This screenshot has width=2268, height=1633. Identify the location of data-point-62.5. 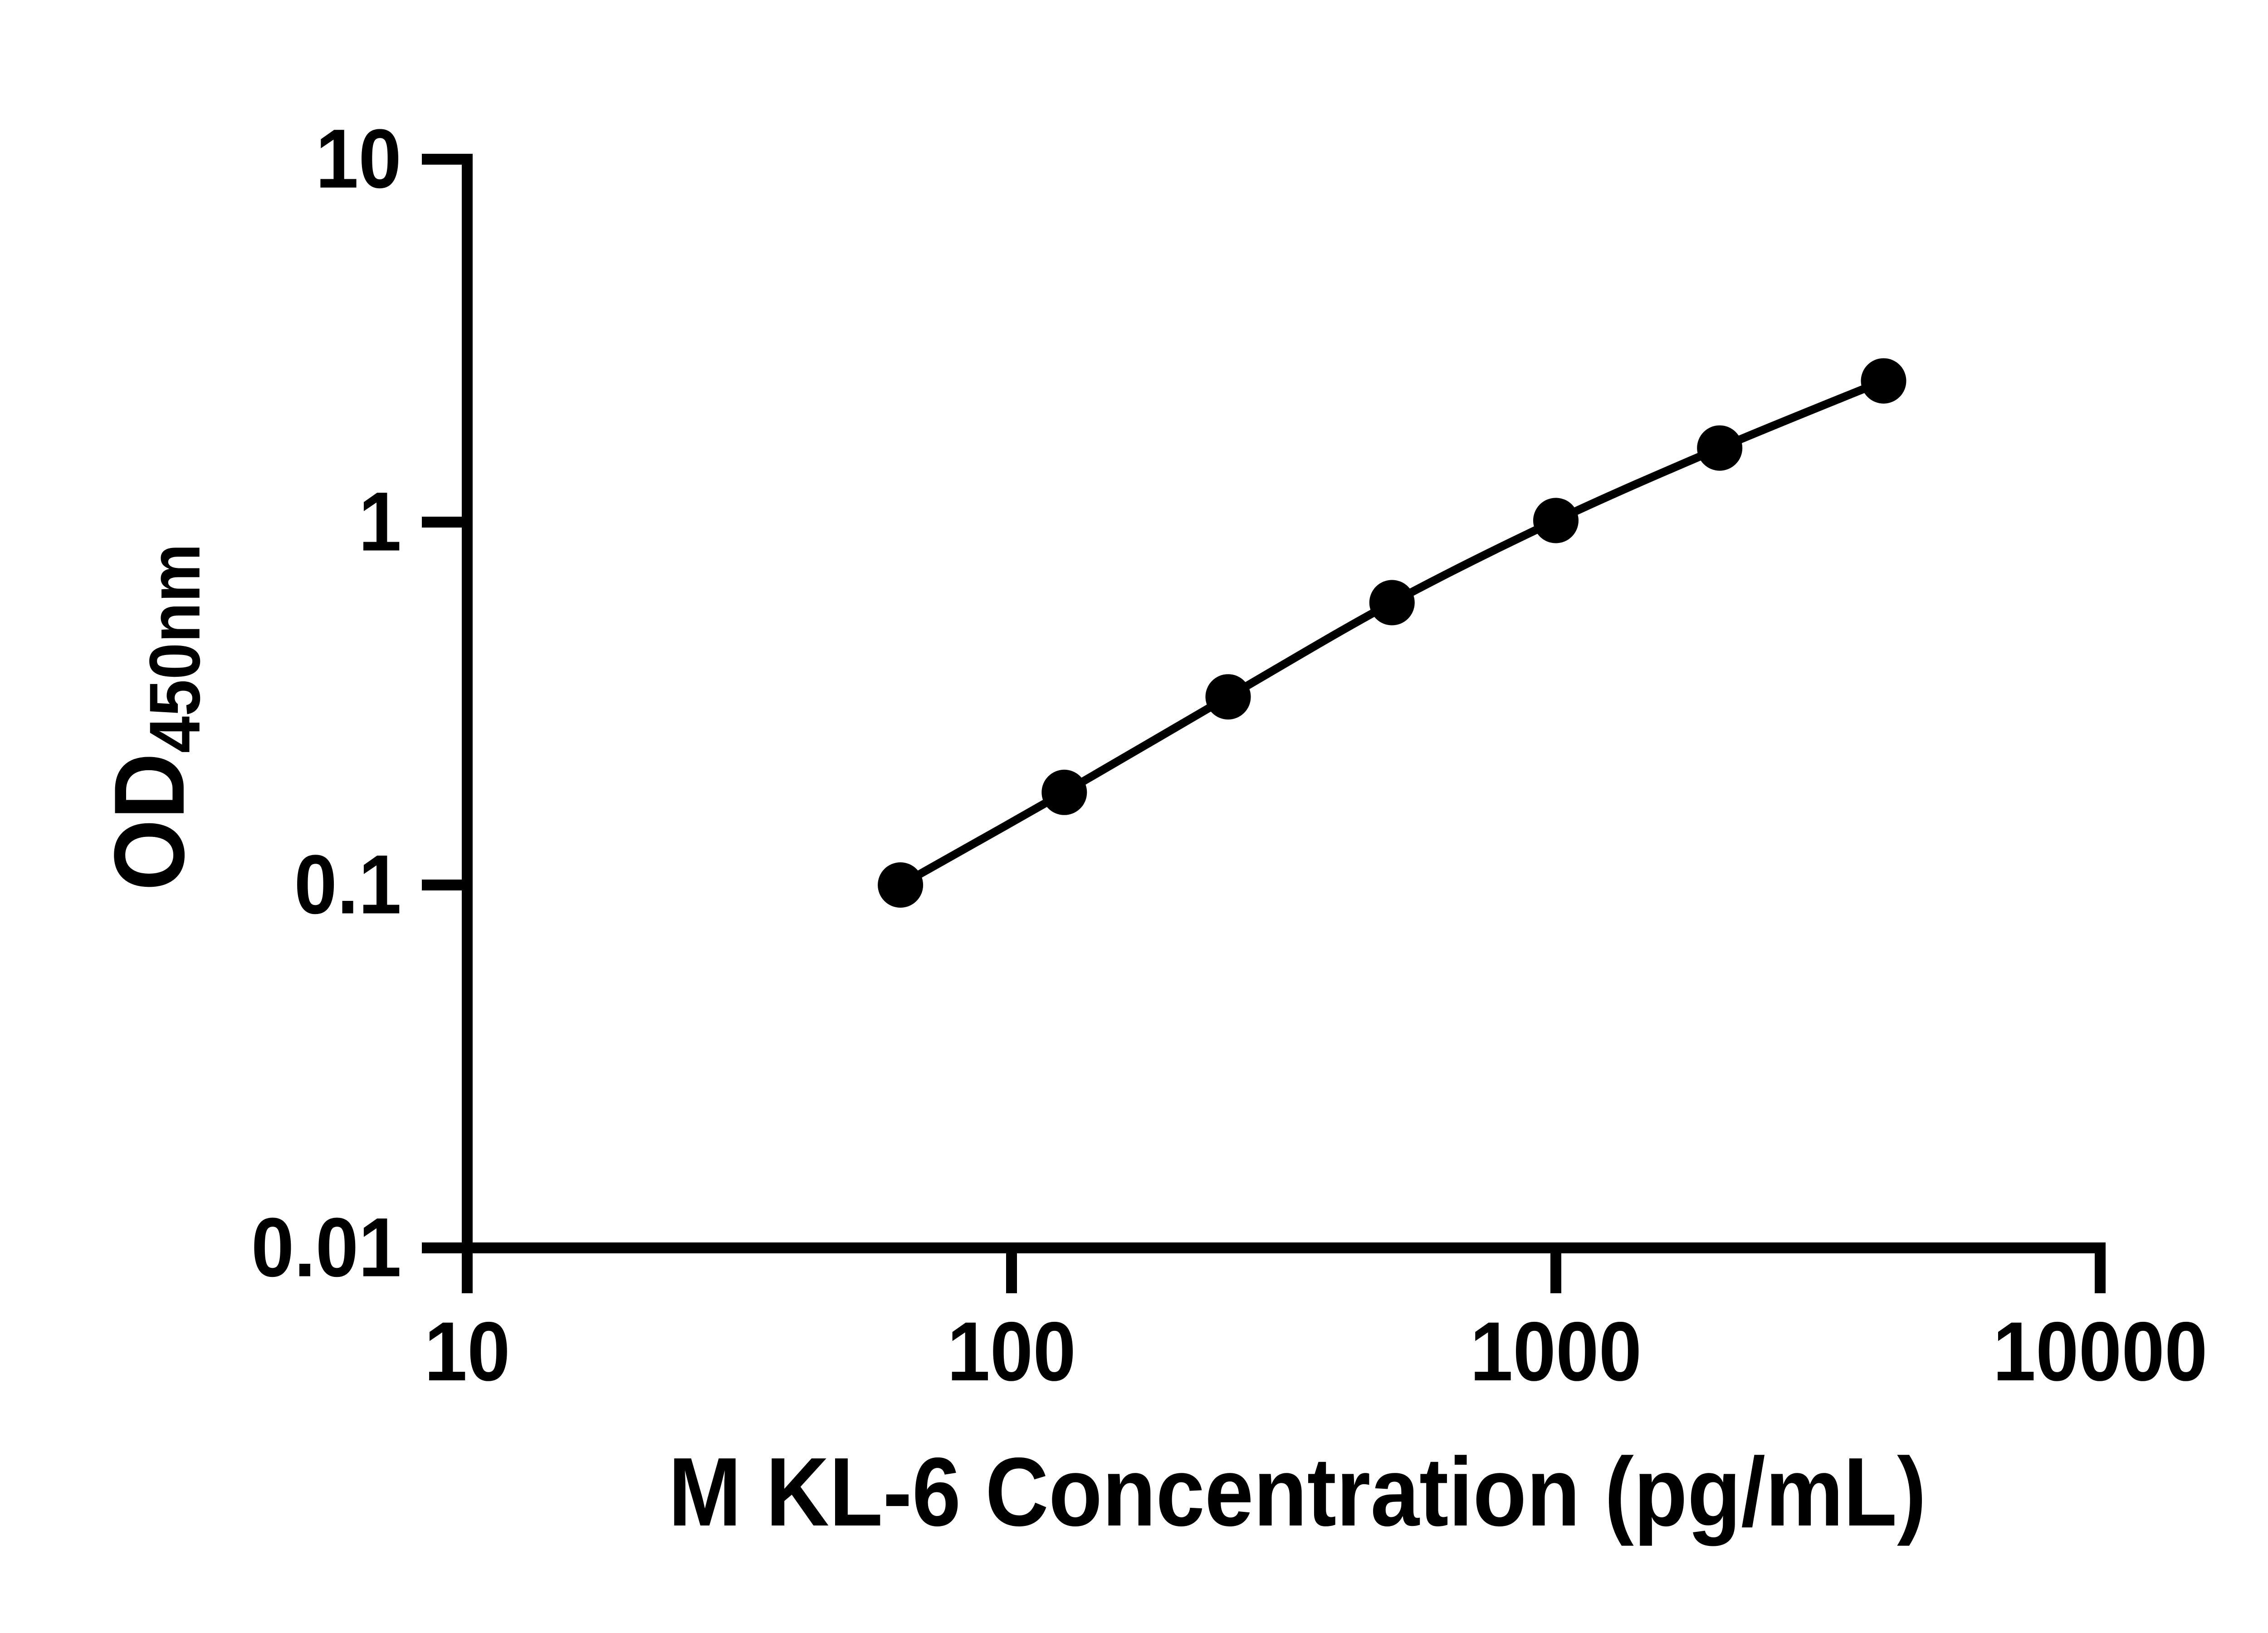
(901, 885).